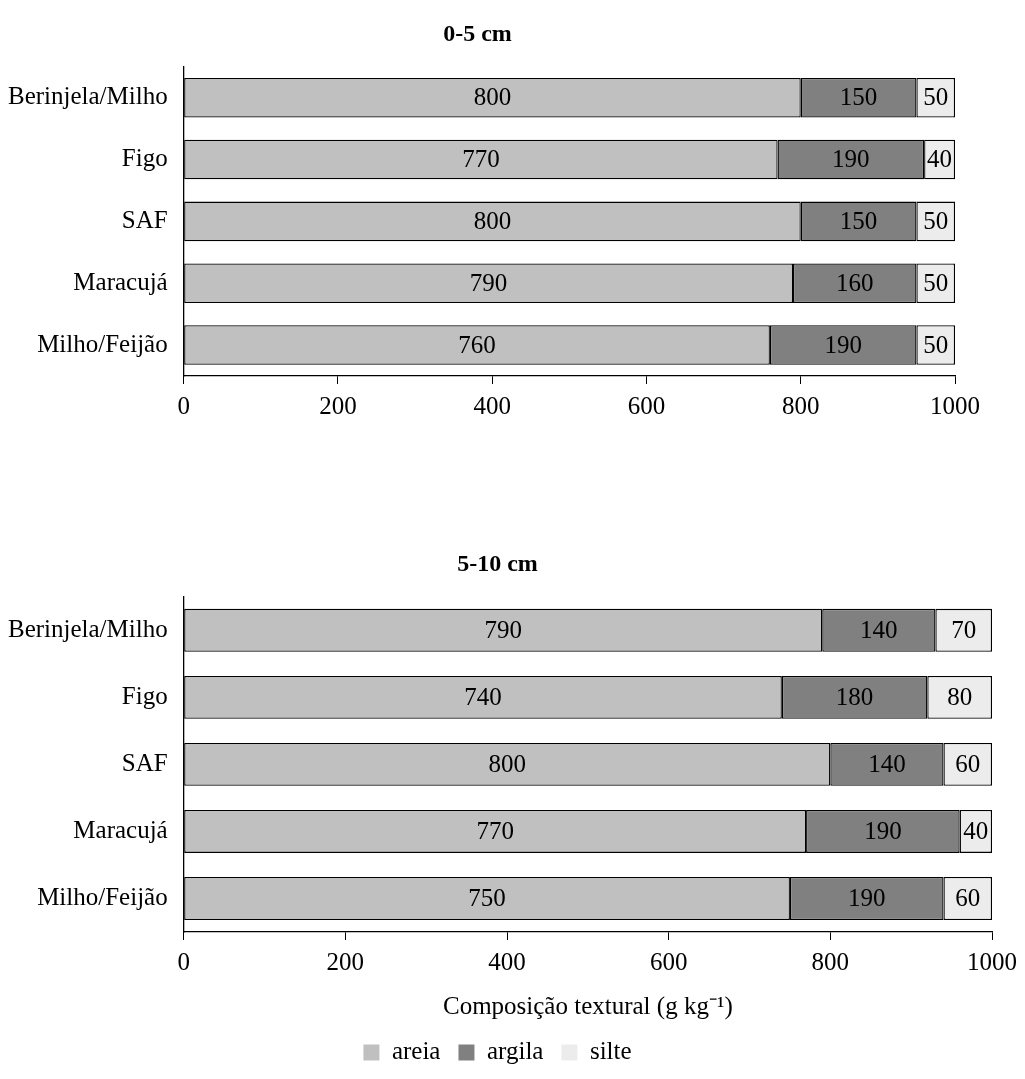 This screenshot has width=1025, height=1079. Describe the element at coordinates (515, 1051) in the screenshot. I see `legend-label: argila` at that location.